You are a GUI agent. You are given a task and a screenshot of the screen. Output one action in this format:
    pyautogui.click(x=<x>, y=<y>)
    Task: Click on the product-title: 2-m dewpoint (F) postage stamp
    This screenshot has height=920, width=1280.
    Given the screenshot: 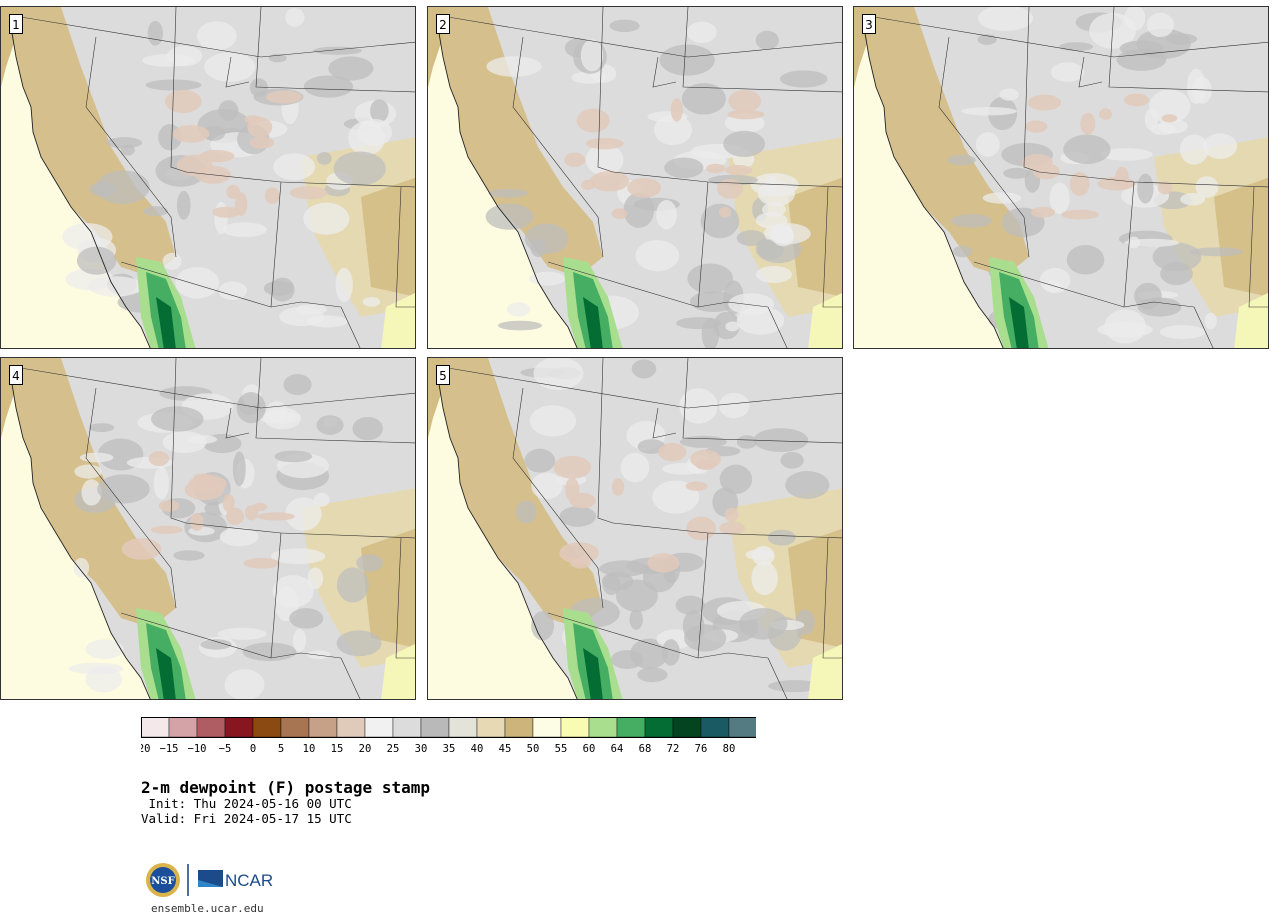 What is the action you would take?
    pyautogui.click(x=285, y=787)
    